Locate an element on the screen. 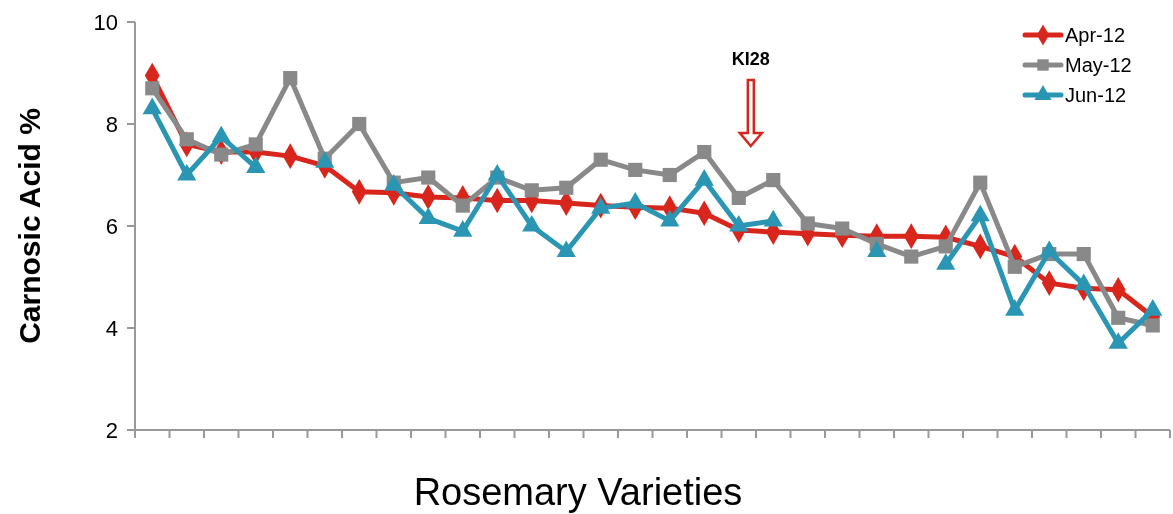 Image resolution: width=1173 pixels, height=514 pixels. legend-label: Apr-12 is located at coordinates (1095, 35).